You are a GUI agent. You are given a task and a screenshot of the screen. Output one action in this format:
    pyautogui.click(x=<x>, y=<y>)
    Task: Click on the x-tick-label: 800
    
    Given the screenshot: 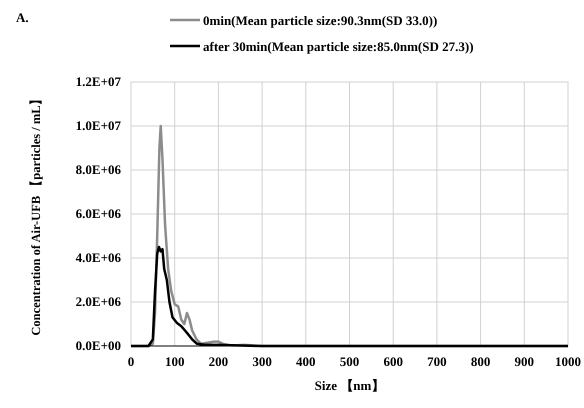 What is the action you would take?
    pyautogui.click(x=480, y=361)
    